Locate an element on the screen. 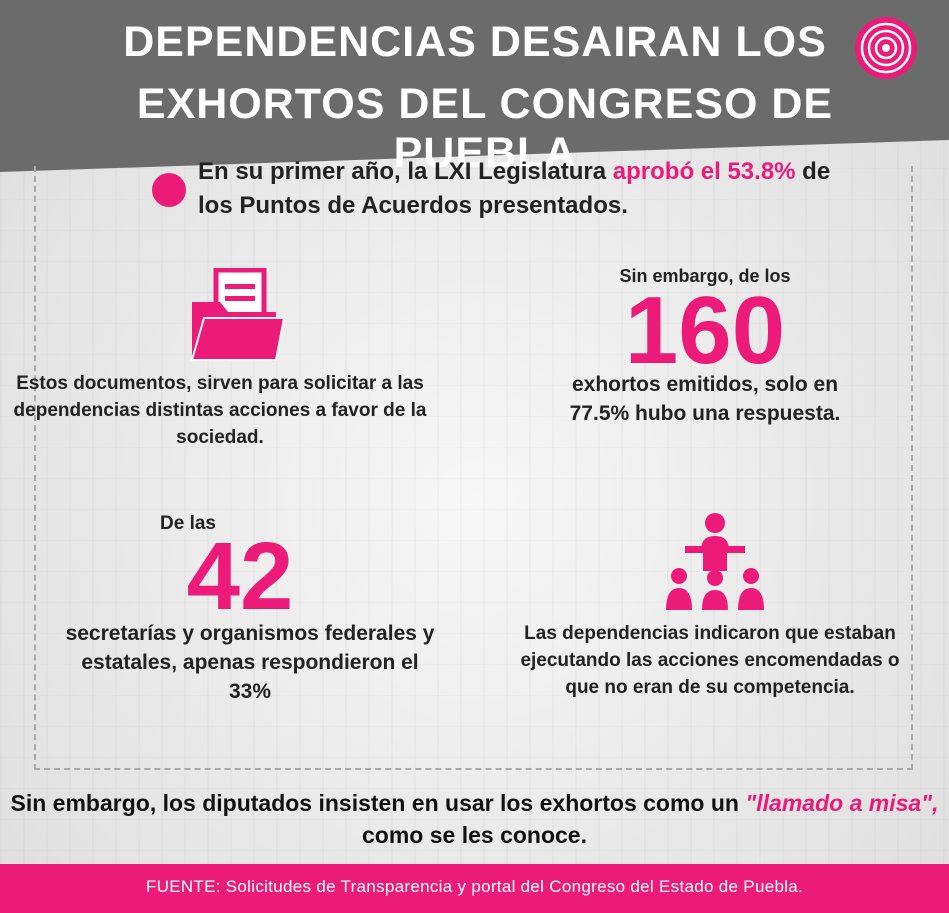  folder-icon is located at coordinates (238, 314).